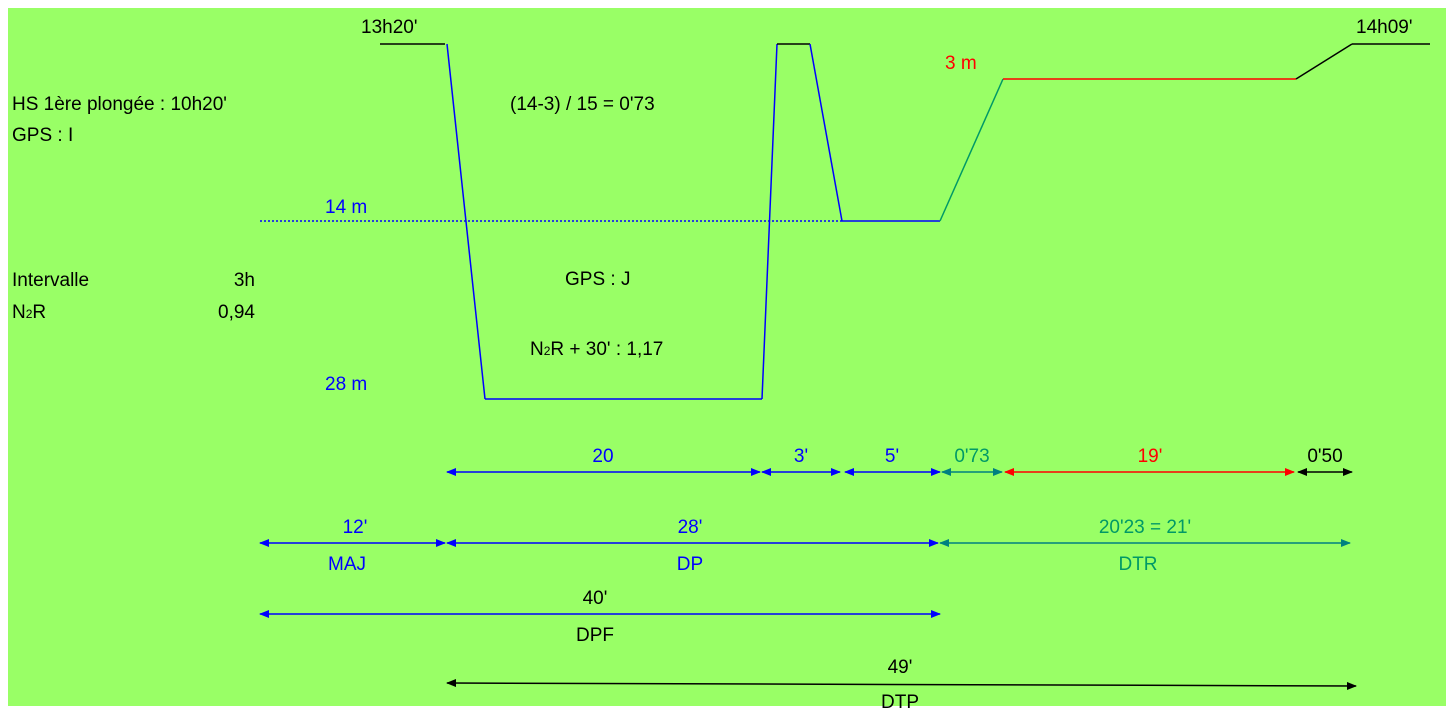 The width and height of the screenshot is (1454, 713). Describe the element at coordinates (595, 598) in the screenshot. I see `dpf-value: 40'` at that location.